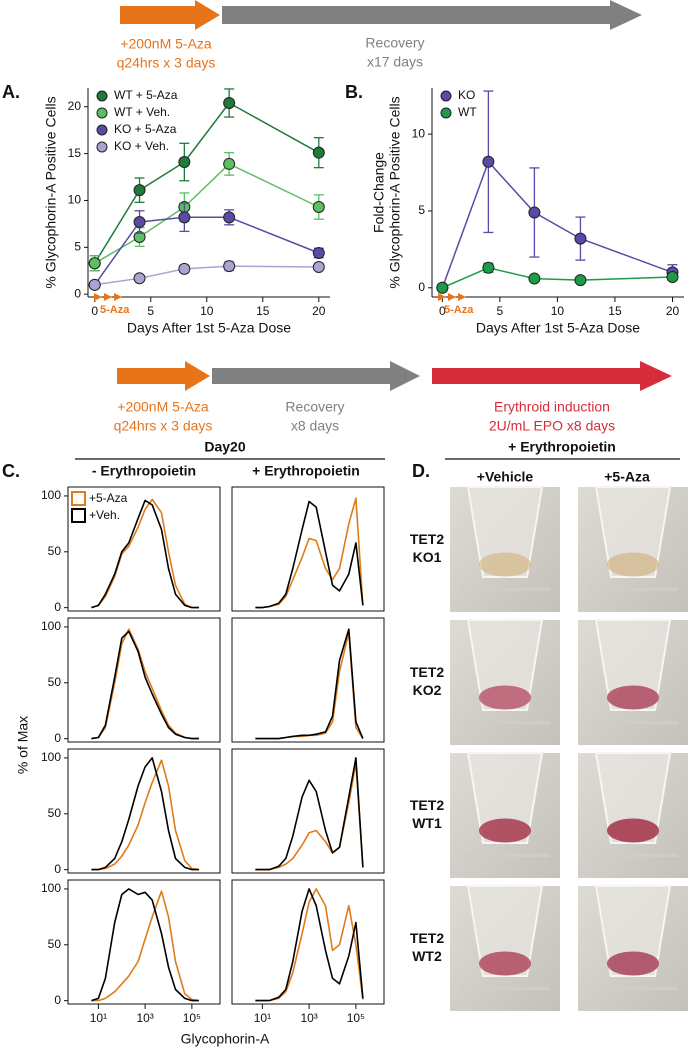 This screenshot has width=690, height=1050. I want to click on timeline-text: x17 days, so click(395, 62).